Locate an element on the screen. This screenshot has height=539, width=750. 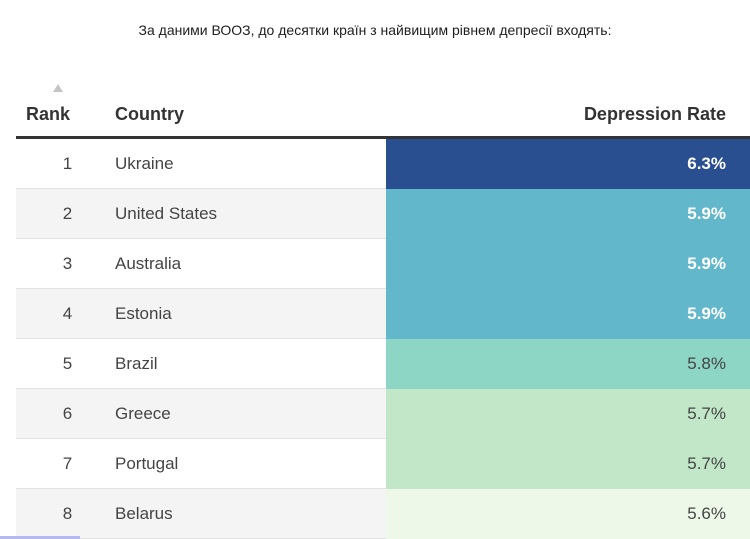
country-cell: Australia is located at coordinates (148, 263).